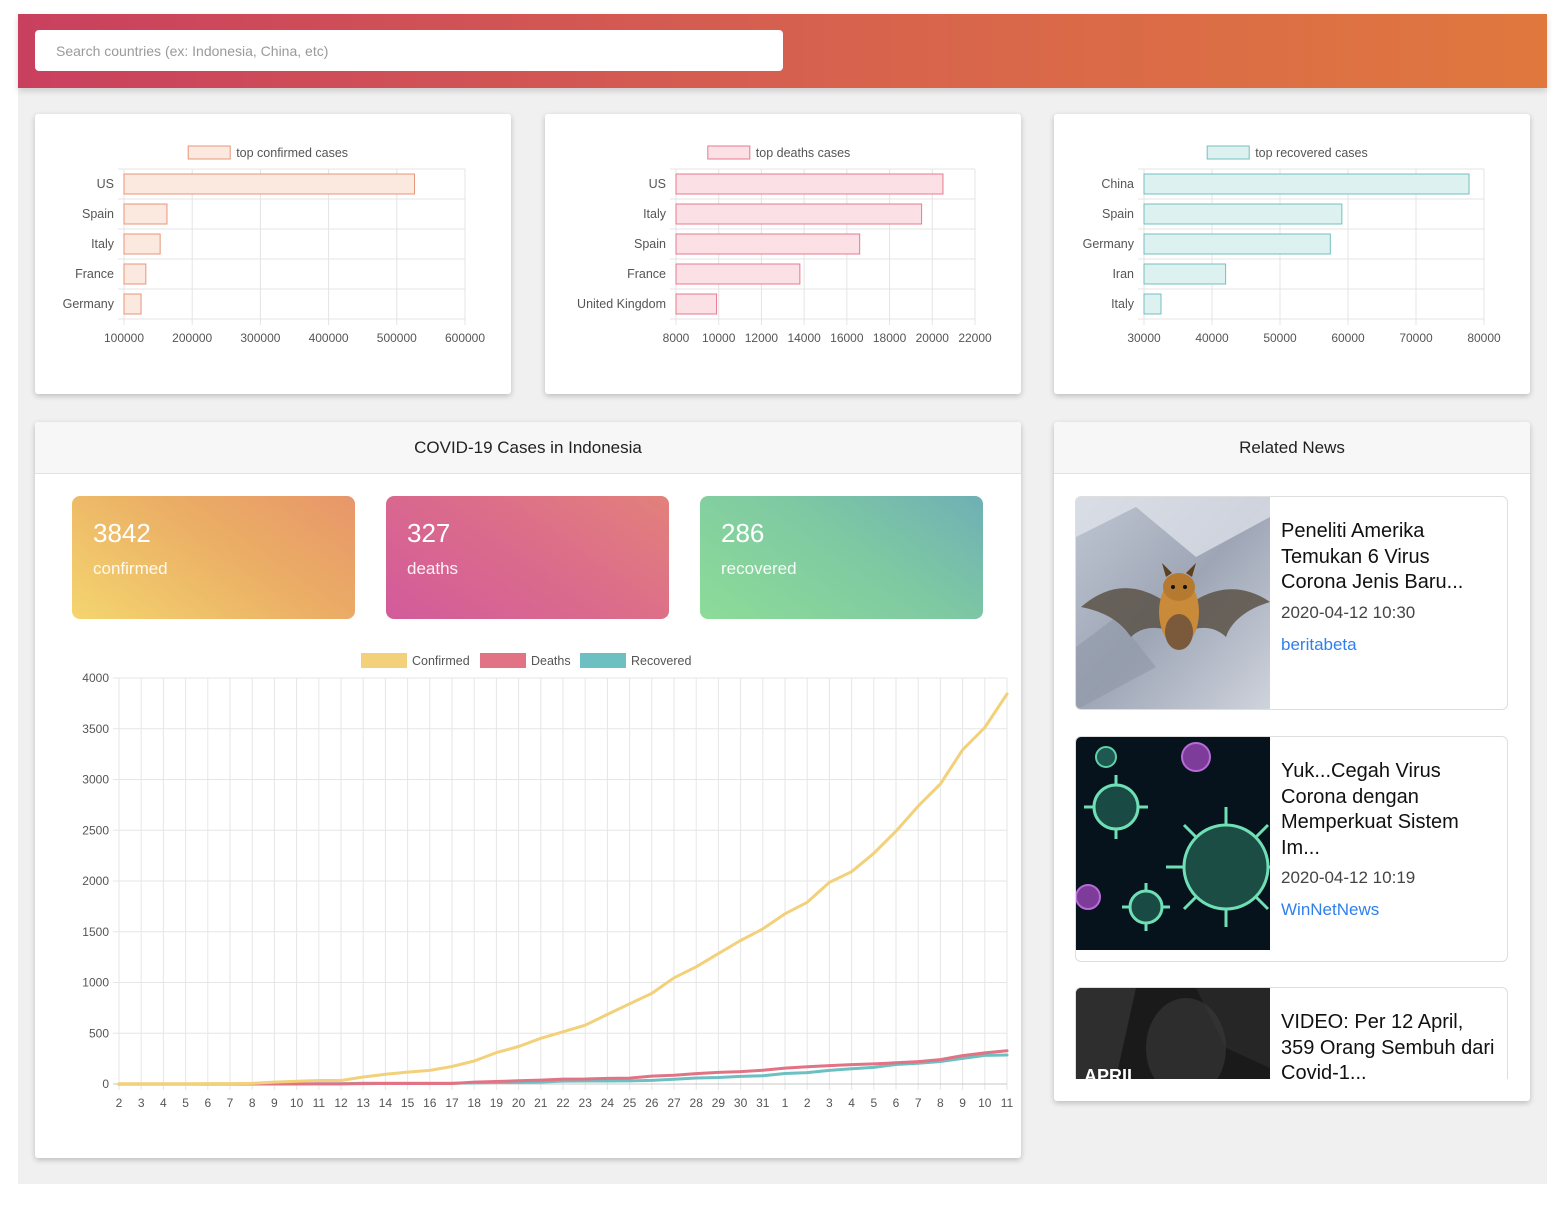 The image size is (1566, 1206). I want to click on video-still: APRIL, so click(1173, 1033).